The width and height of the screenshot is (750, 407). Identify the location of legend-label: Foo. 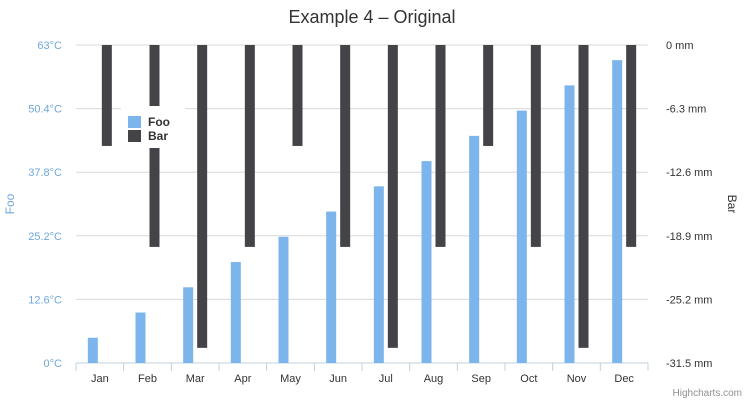
(159, 122).